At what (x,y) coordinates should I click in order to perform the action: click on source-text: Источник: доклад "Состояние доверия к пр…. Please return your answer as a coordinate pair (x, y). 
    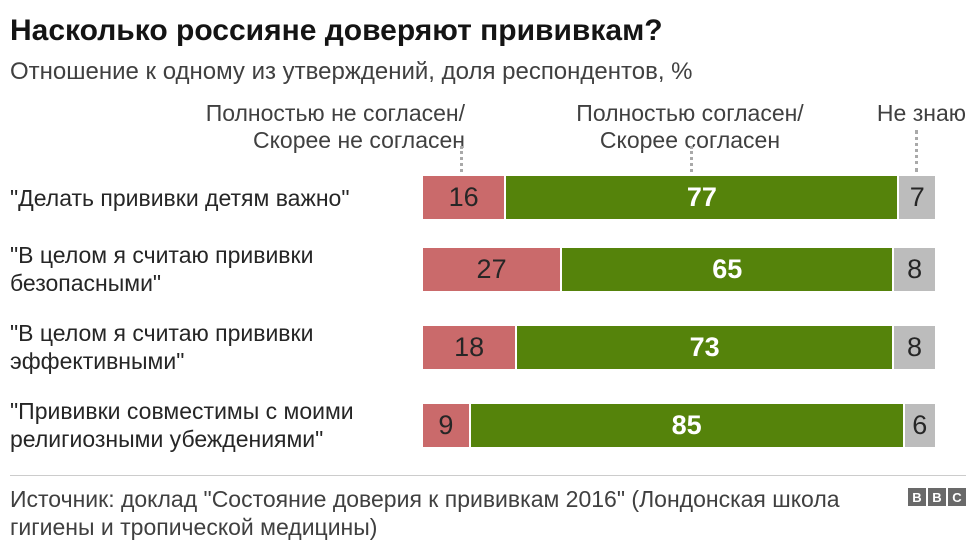
    Looking at the image, I should click on (425, 513).